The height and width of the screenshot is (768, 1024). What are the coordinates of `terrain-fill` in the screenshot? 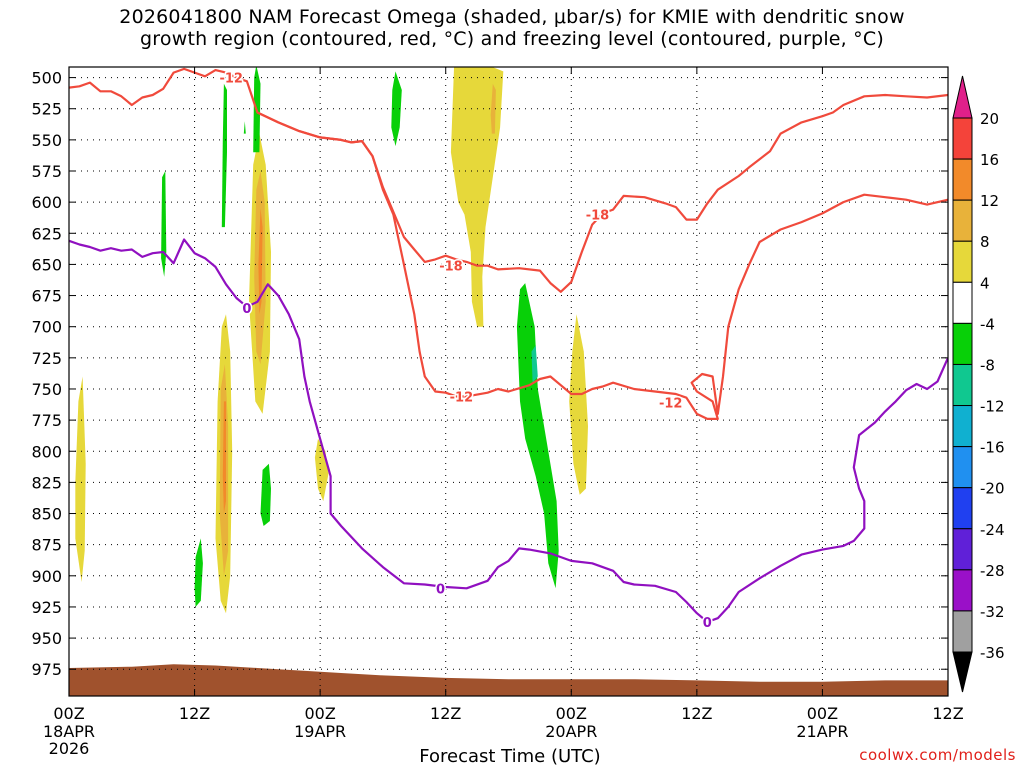 It's located at (508, 680).